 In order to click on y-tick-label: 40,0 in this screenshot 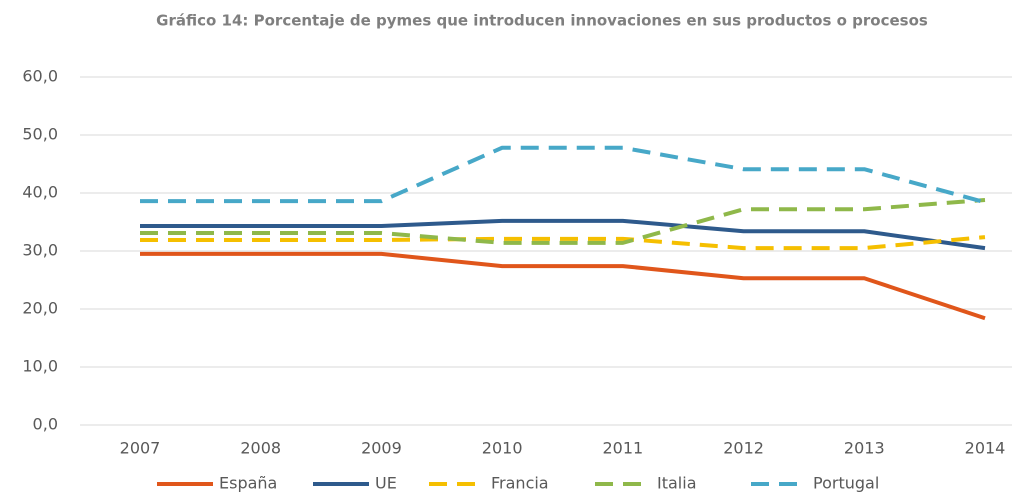, I will do `click(40, 192)`.